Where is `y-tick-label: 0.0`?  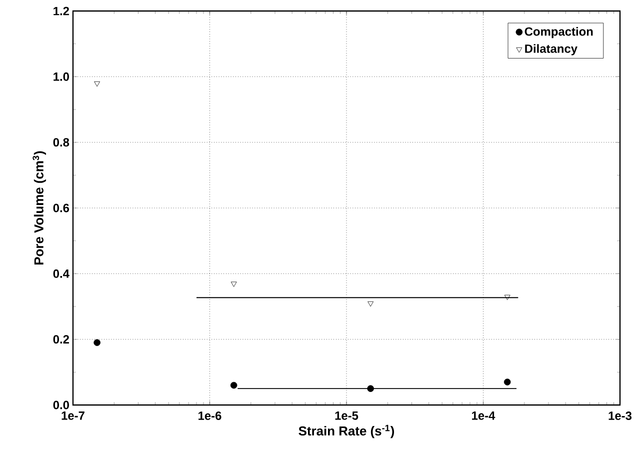
y-tick-label: 0.0 is located at coordinates (61, 405).